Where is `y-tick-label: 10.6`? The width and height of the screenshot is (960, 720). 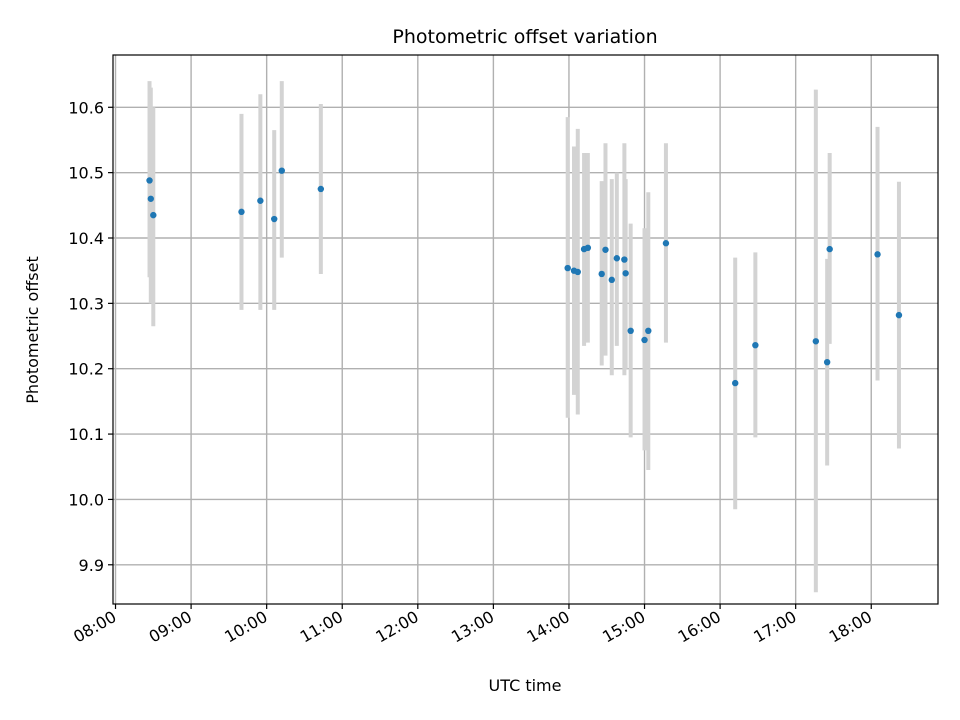
y-tick-label: 10.6 is located at coordinates (86, 107).